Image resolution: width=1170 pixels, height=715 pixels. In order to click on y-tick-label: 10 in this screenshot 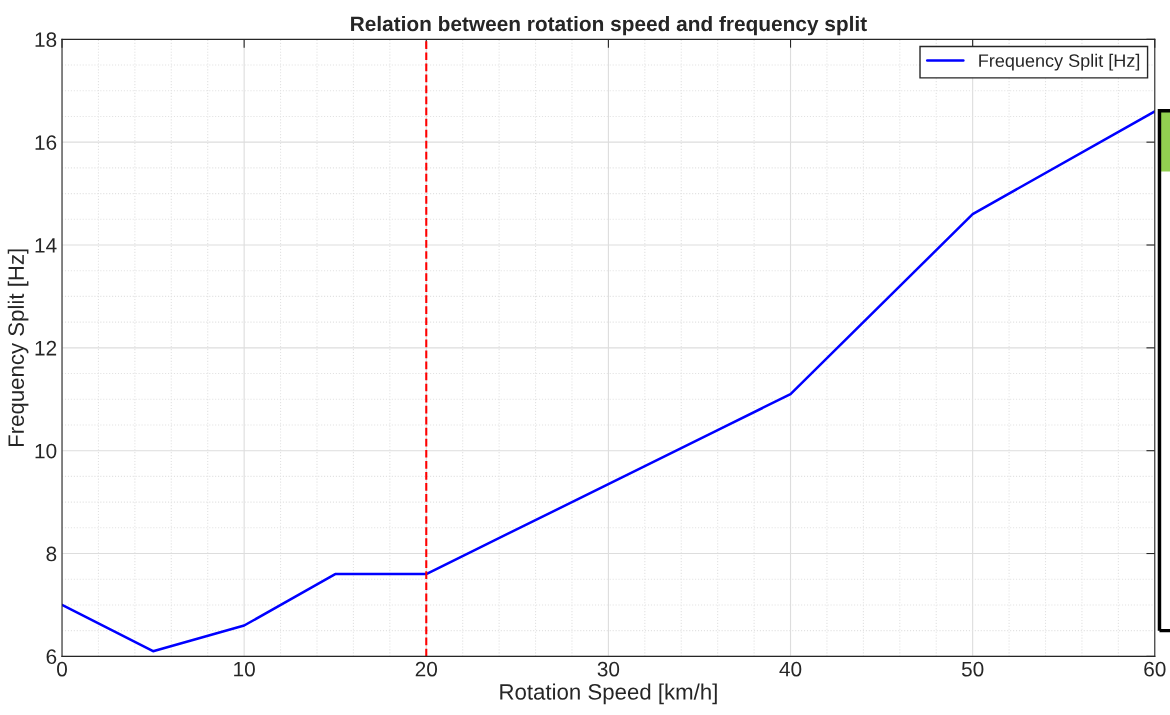, I will do `click(46, 451)`.